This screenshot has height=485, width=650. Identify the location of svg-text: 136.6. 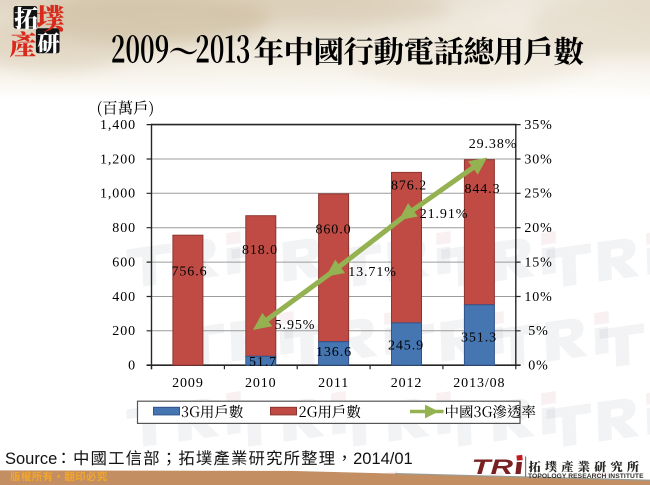
(334, 352).